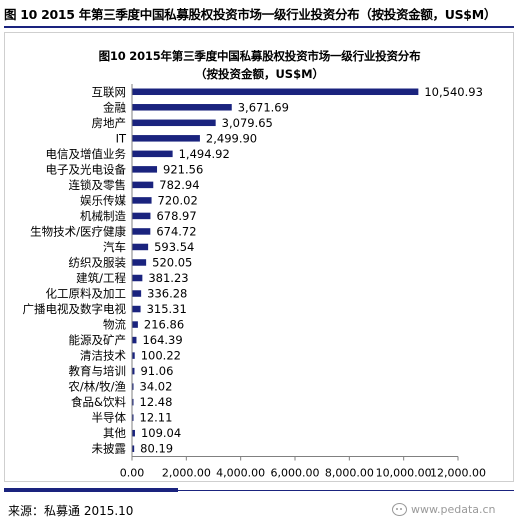 The image size is (519, 529). Describe the element at coordinates (164, 325) in the screenshot. I see `value-label: 216.86` at that location.